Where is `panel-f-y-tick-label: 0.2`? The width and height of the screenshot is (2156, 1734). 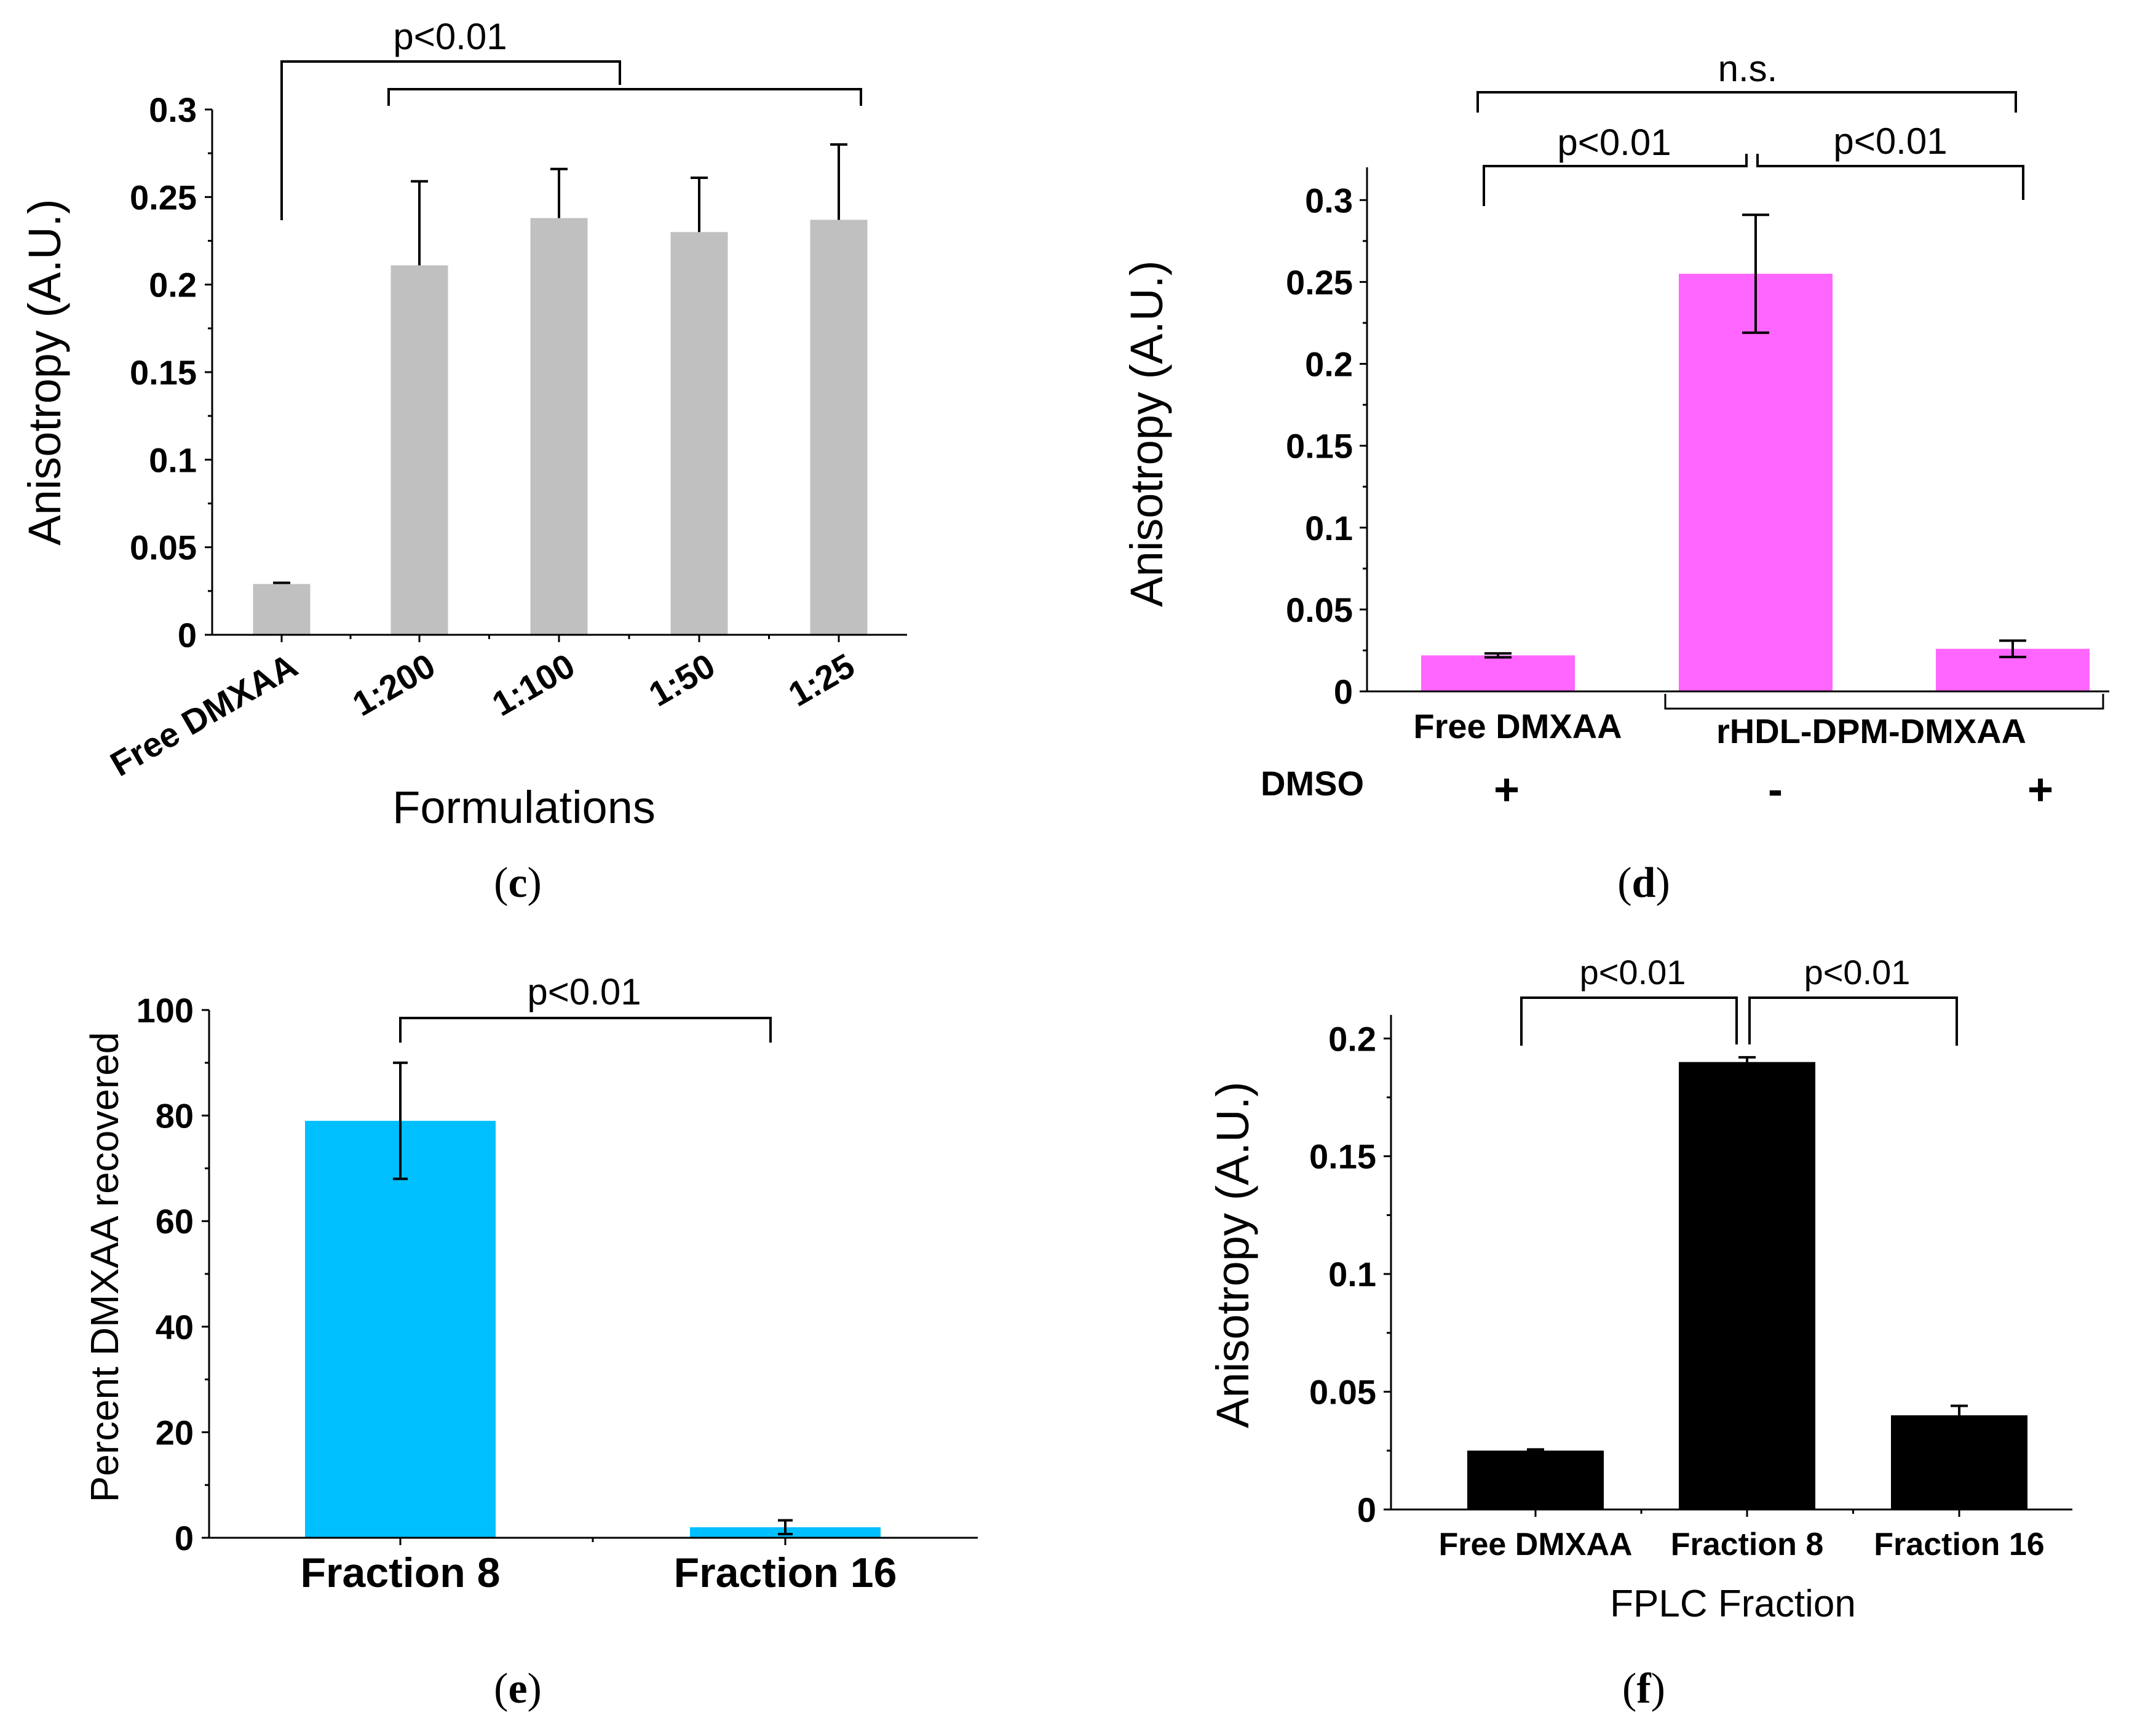 panel-f-y-tick-label: 0.2 is located at coordinates (1352, 1038).